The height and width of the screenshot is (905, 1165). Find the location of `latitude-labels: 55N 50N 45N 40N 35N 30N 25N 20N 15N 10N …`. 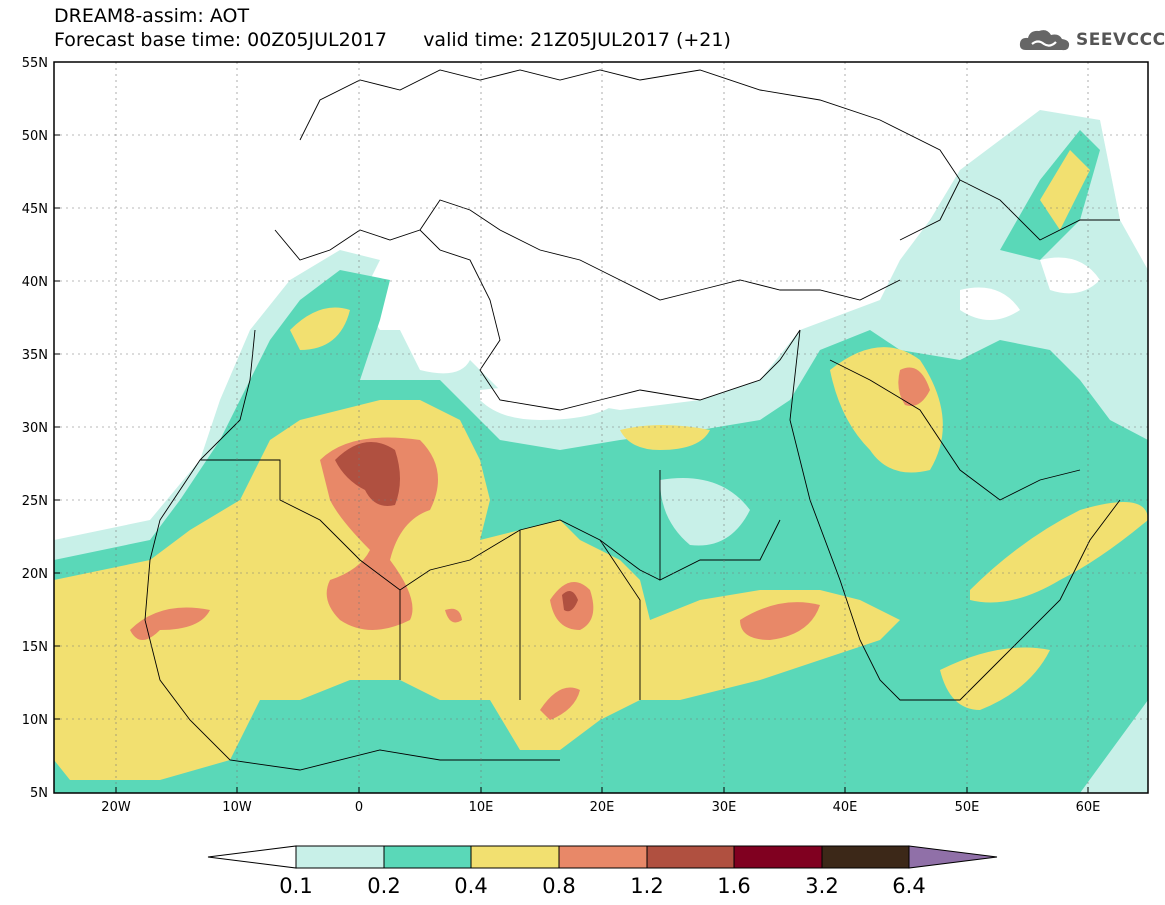

latitude-labels: 55N 50N 45N 40N 35N 30N 25N 20N 15N 10N … is located at coordinates (35, 428).